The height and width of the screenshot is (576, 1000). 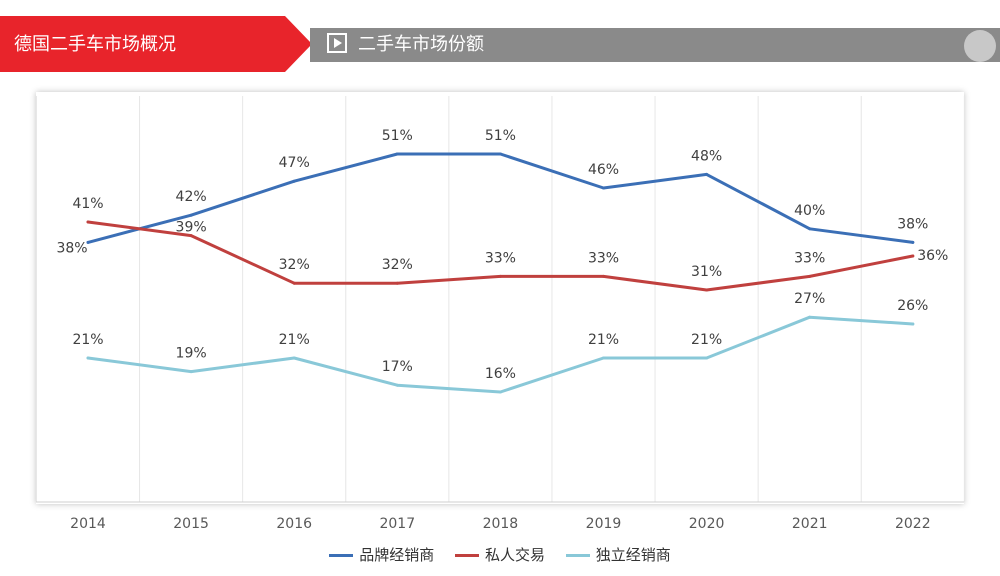 I want to click on data-label: 41%, so click(x=87, y=204).